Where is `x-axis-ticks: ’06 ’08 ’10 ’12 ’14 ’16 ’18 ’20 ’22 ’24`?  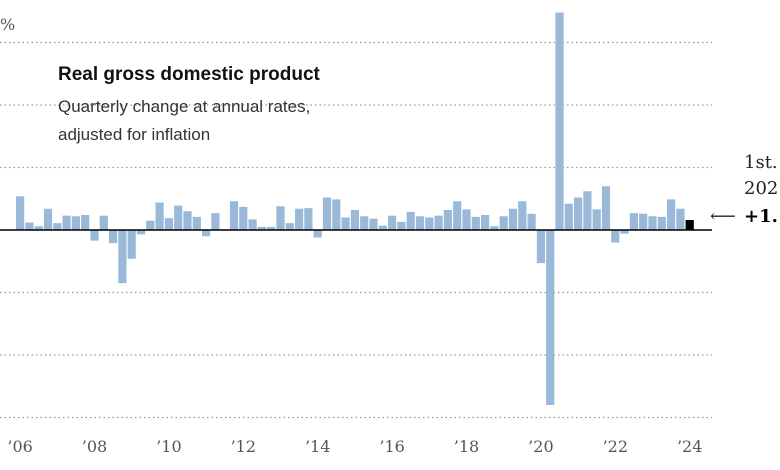 x-axis-ticks: ’06 ’08 ’10 ’12 ’14 ’16 ’18 ’20 ’22 ’24 is located at coordinates (354, 446).